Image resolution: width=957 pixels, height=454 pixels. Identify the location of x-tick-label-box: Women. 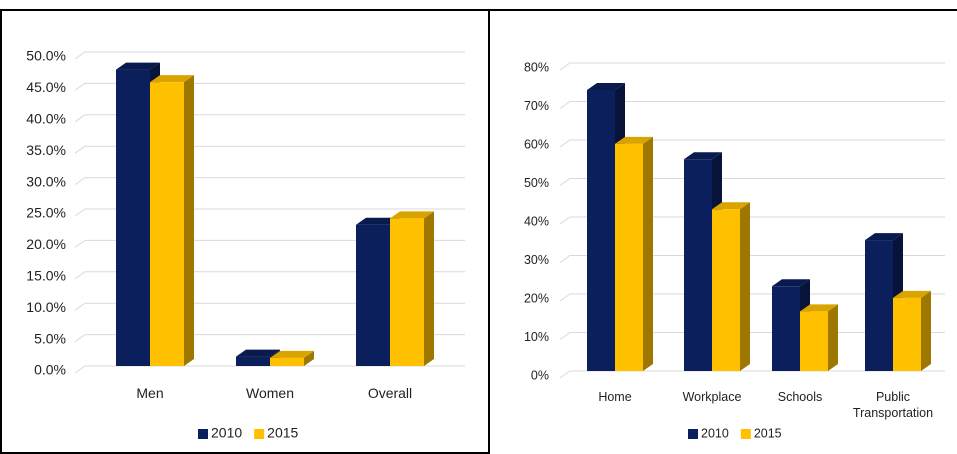
(270, 393).